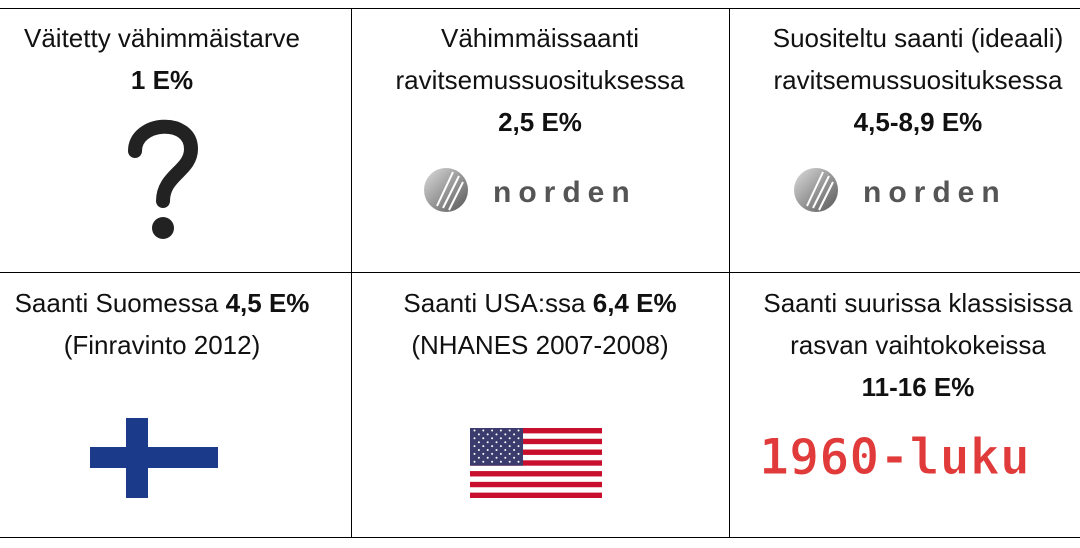  Describe the element at coordinates (494, 303) in the screenshot. I see `cell-text: Saanti USA:ssa` at that location.